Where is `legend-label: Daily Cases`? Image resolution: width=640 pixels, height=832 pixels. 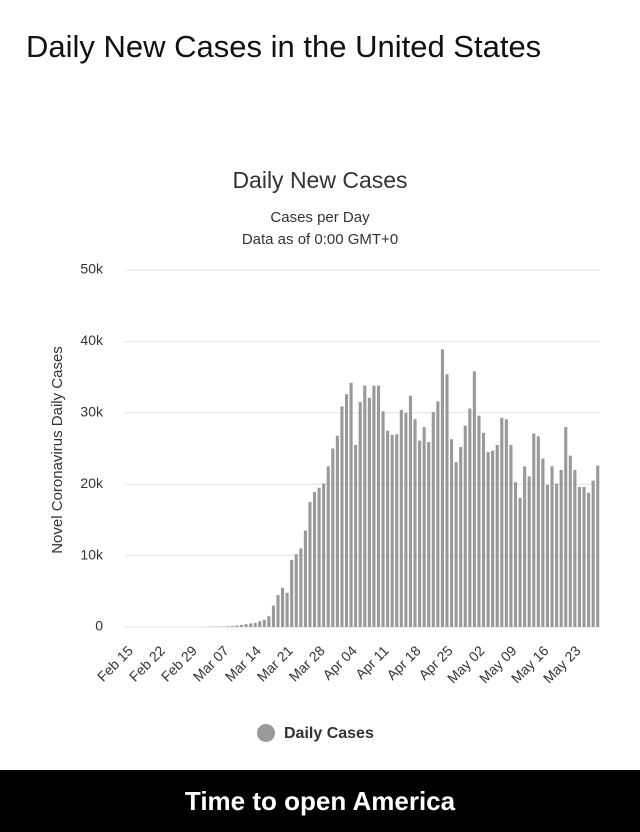 legend-label: Daily Cases is located at coordinates (329, 733).